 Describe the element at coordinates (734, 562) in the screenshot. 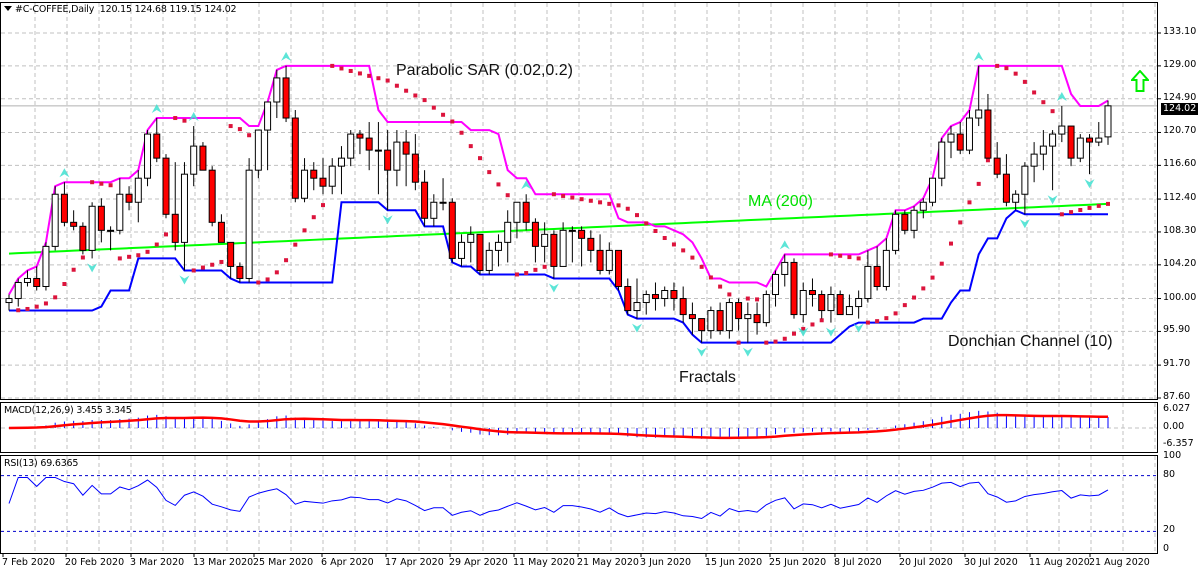

I see `time-label: 15 Jun 2020` at that location.